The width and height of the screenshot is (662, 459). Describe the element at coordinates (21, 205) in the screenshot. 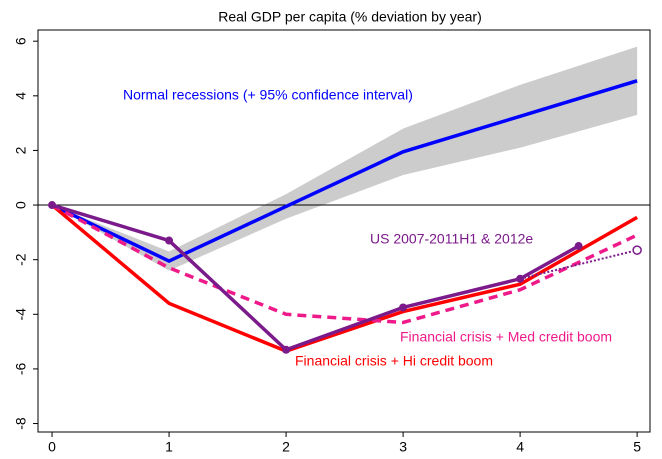

I see `y-tick-label: 0` at that location.